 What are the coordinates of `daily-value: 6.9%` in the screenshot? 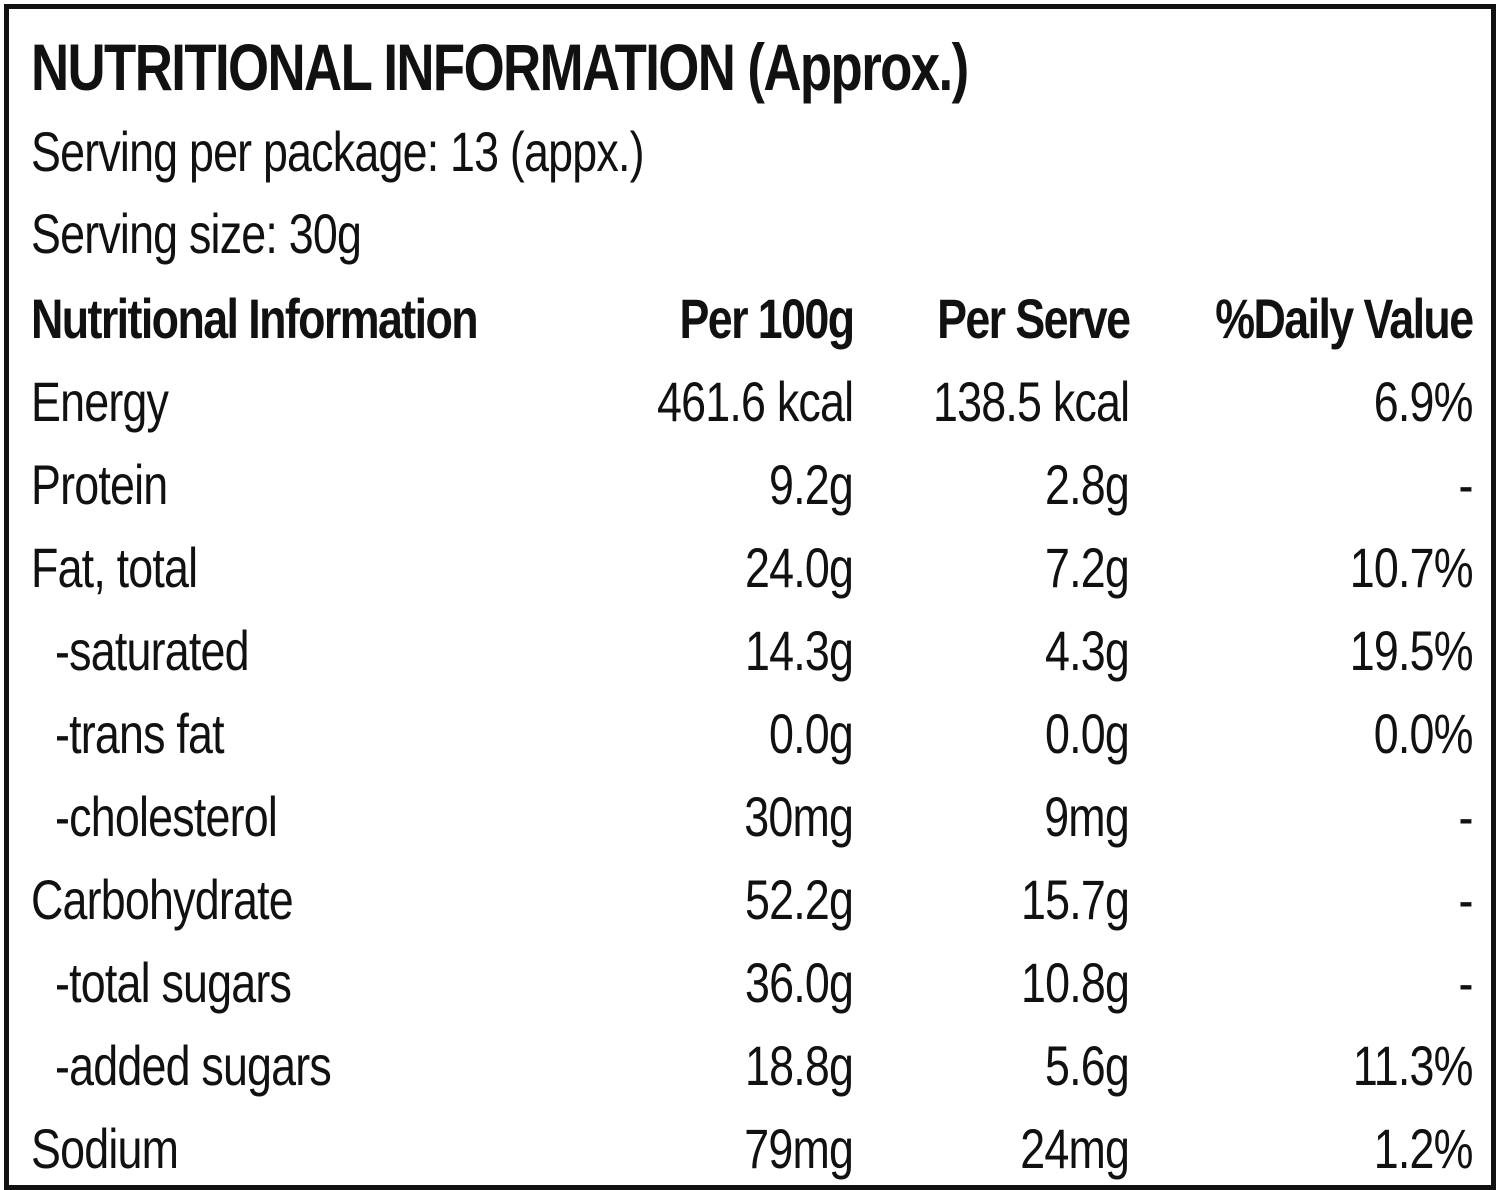 It's located at (1424, 401).